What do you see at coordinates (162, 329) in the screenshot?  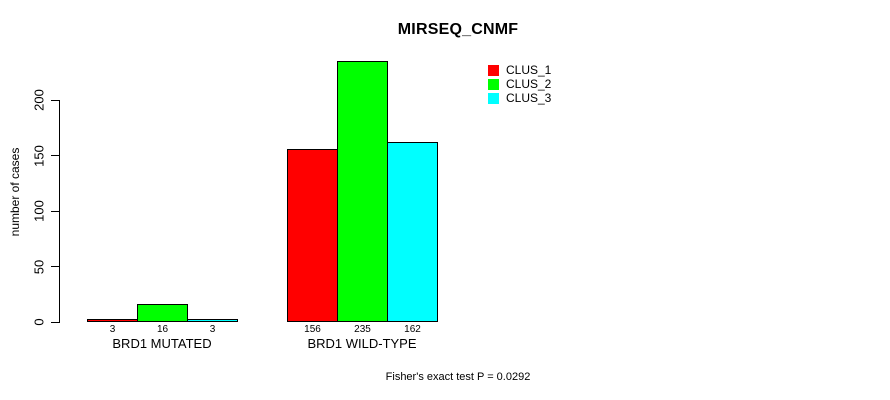 I see `bar-value-label: 16` at bounding box center [162, 329].